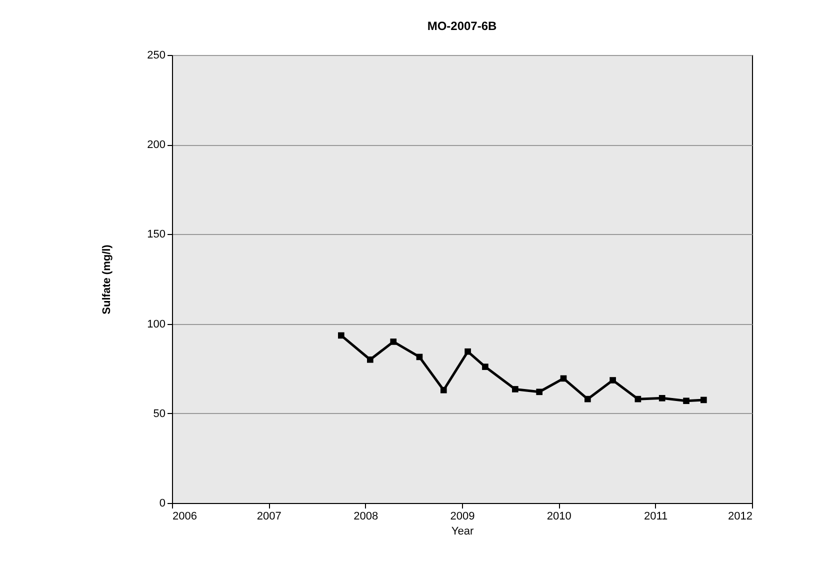  I want to click on y-tick-label: 150, so click(156, 234).